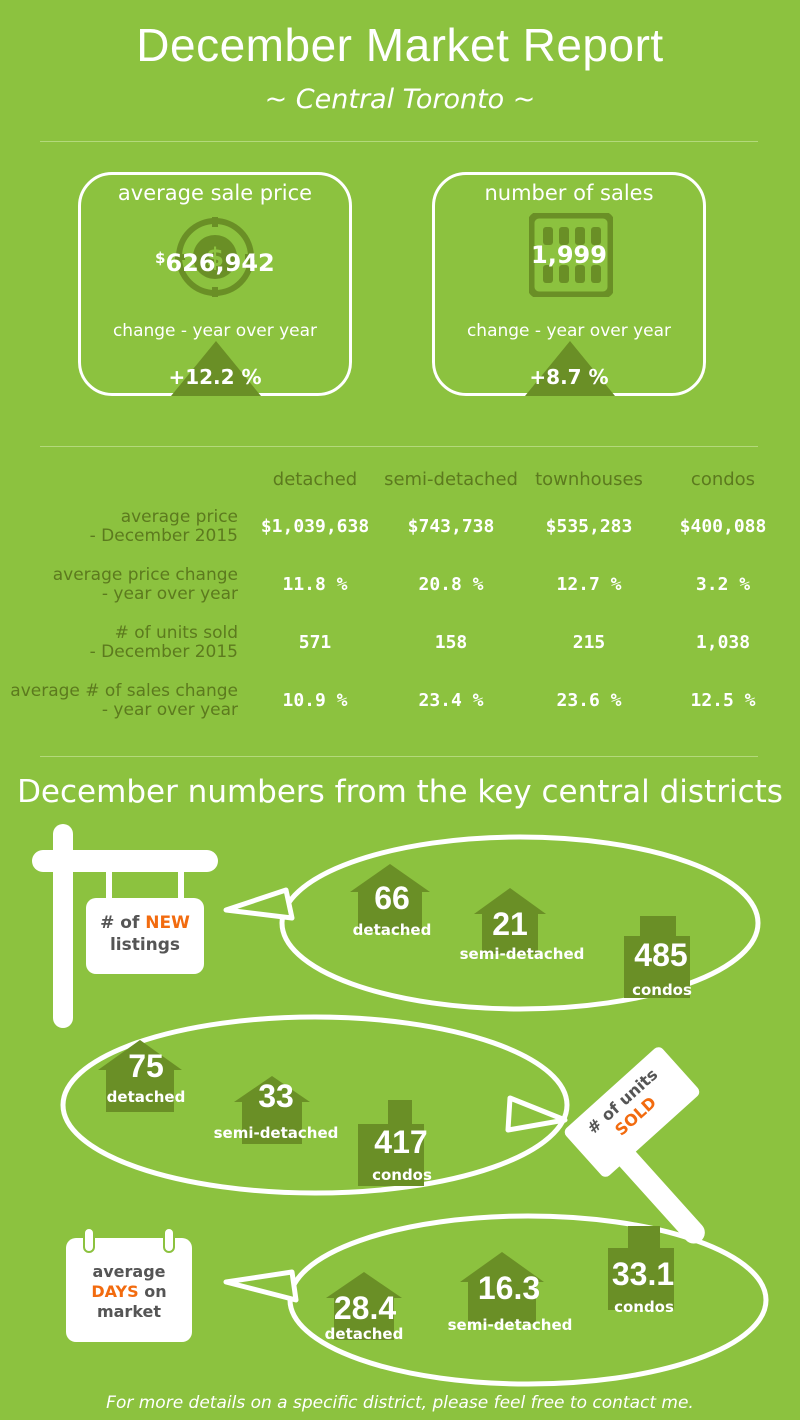 The image size is (800, 1420). I want to click on number-of-sales-title: number of sales, so click(569, 193).